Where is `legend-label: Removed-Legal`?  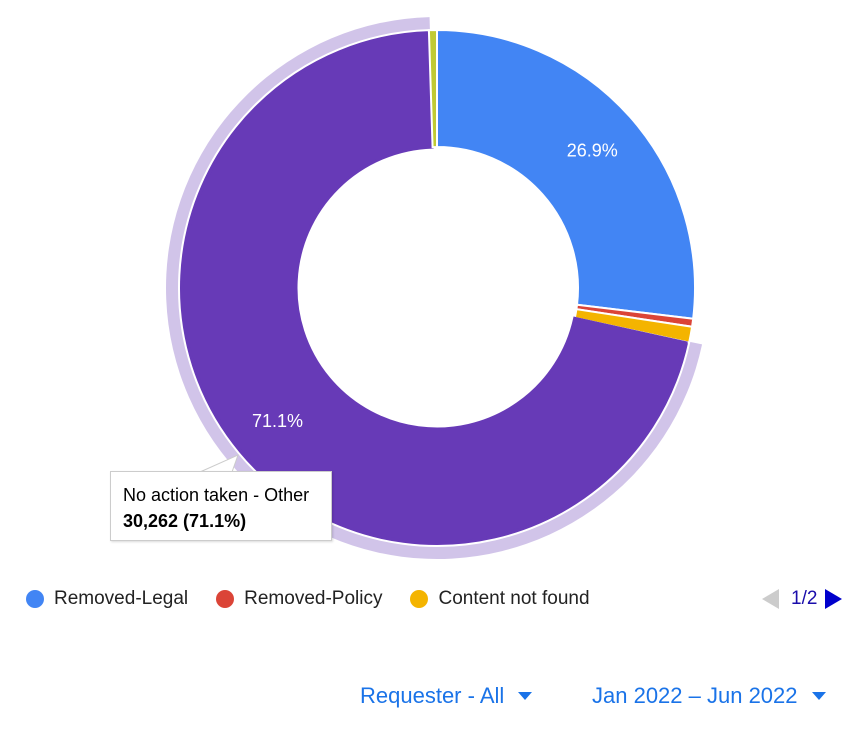
legend-label: Removed-Legal is located at coordinates (121, 598).